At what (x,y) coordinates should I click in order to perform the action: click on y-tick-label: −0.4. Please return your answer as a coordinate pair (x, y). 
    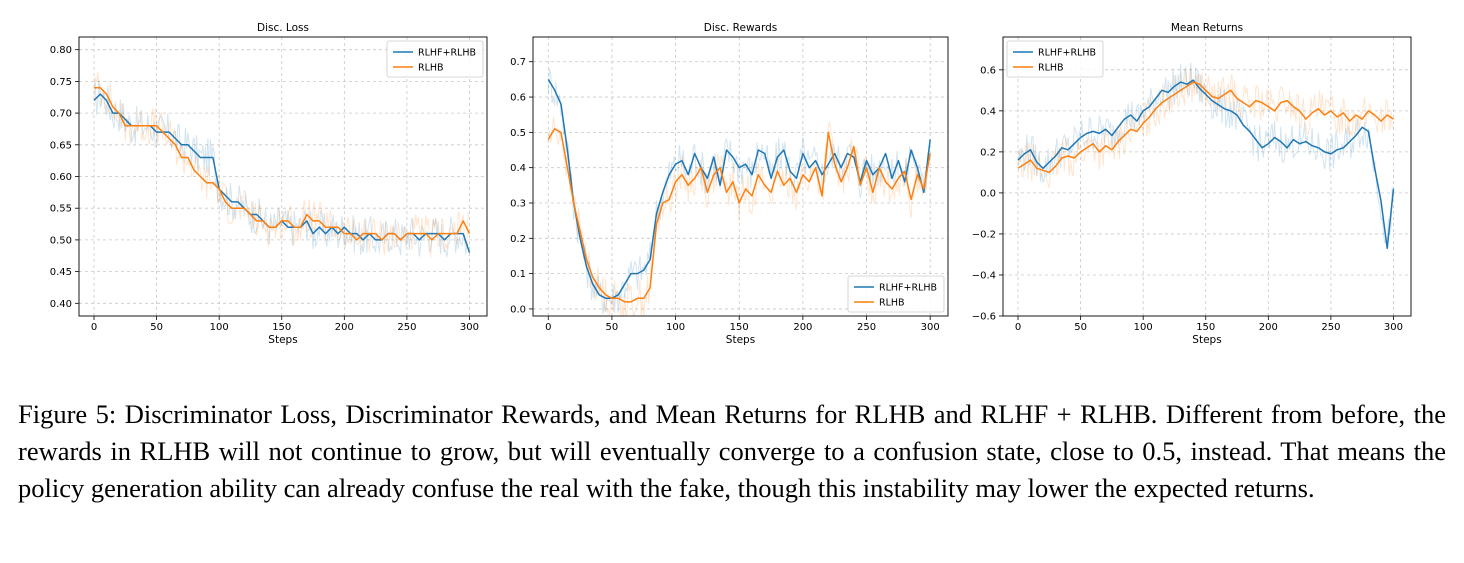
    Looking at the image, I should click on (984, 275).